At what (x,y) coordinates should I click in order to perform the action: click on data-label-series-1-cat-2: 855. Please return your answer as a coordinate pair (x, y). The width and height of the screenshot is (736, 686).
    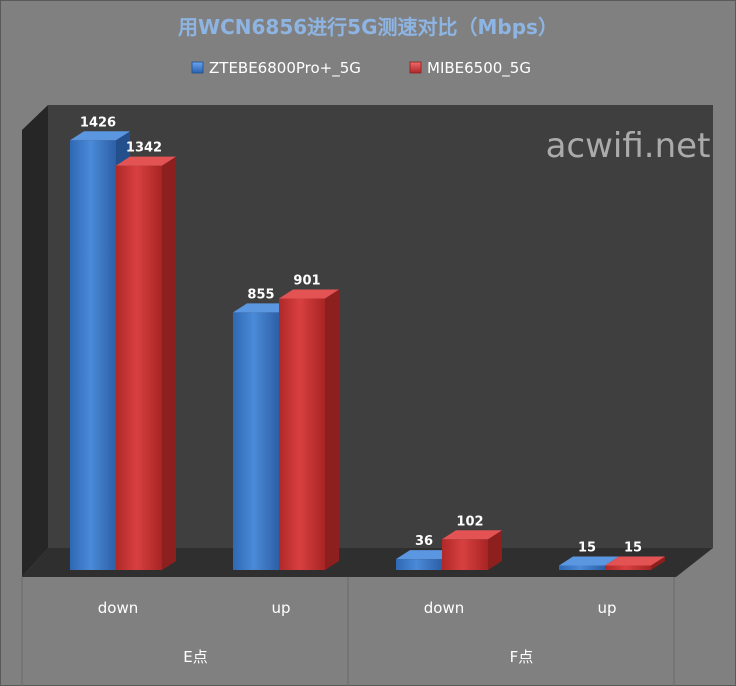
    Looking at the image, I should click on (260, 294).